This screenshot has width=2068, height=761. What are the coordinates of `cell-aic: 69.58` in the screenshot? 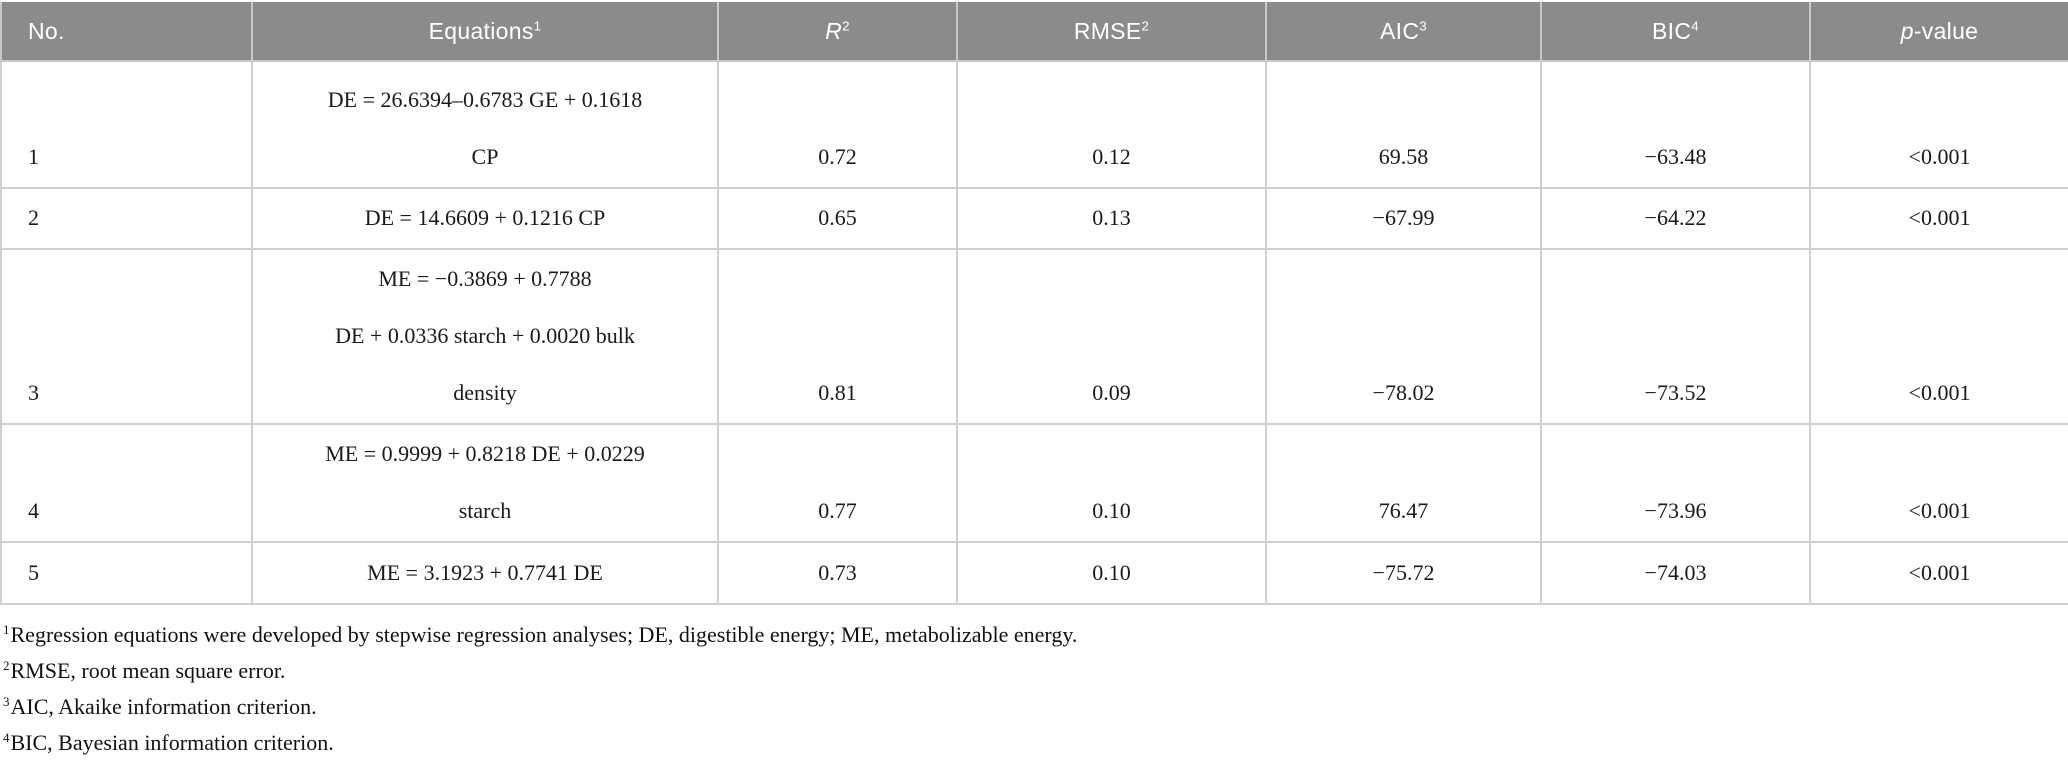 It's located at (1403, 124).